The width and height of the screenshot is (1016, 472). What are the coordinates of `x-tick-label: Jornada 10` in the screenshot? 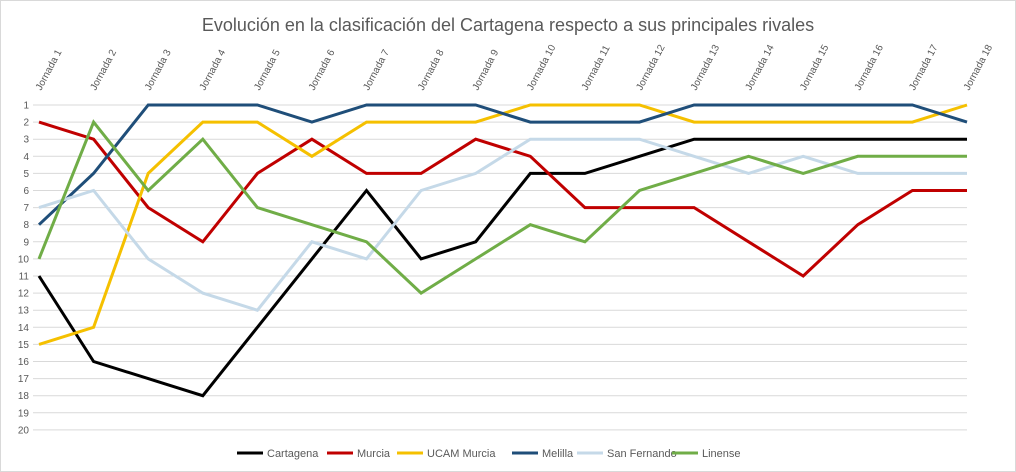 It's located at (541, 68).